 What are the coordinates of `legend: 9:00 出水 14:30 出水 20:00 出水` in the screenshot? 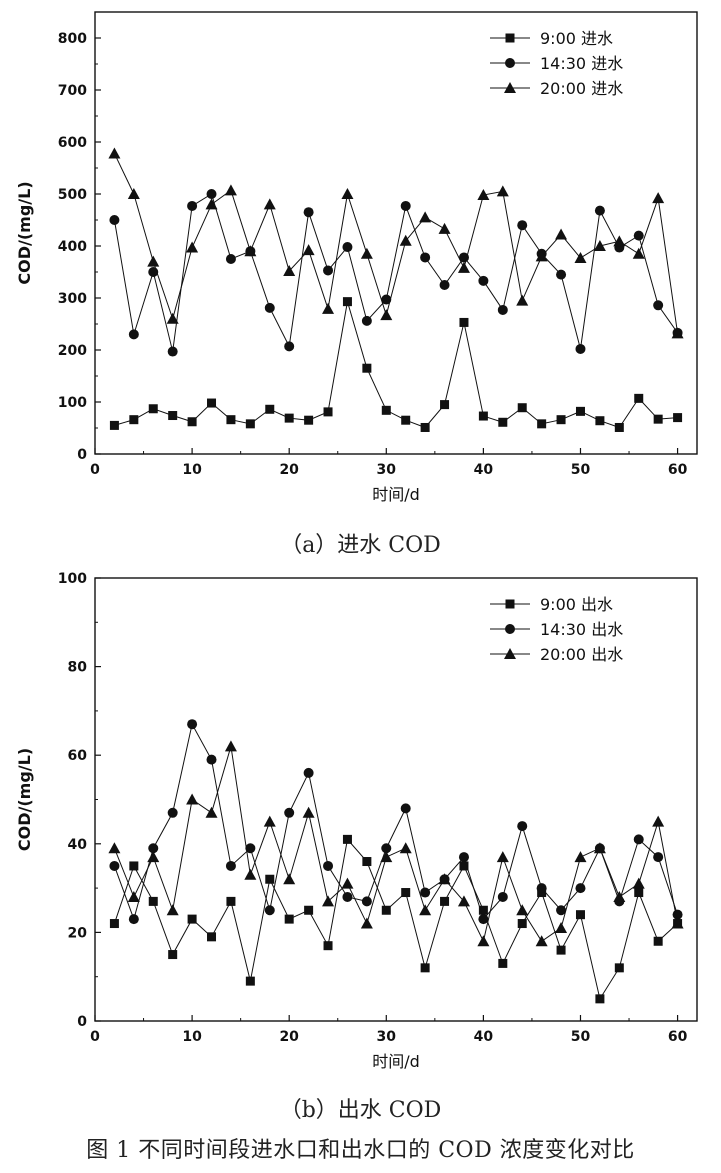 It's located at (556, 629).